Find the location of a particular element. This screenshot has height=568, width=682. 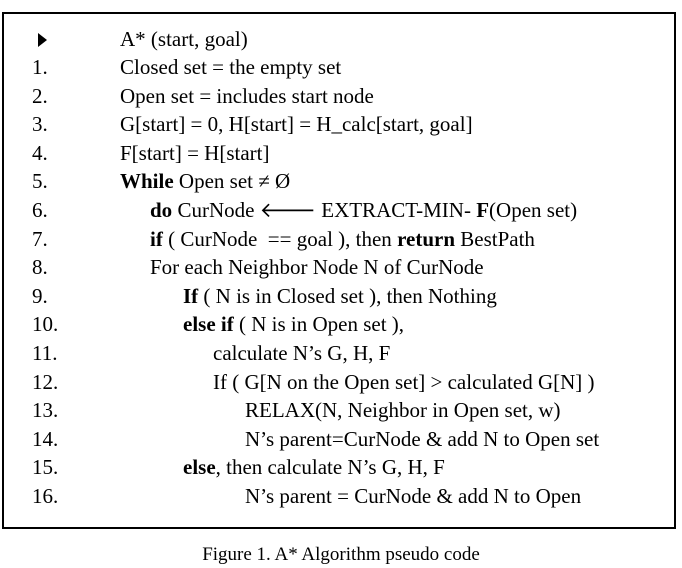

code-text: , then calculate N’s G, H, F is located at coordinates (330, 467).